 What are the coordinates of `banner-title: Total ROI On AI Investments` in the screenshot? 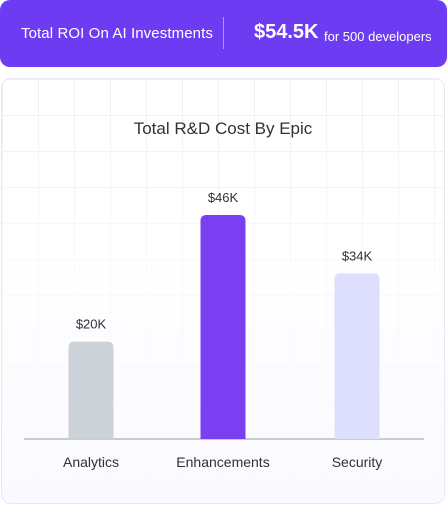 It's located at (117, 33).